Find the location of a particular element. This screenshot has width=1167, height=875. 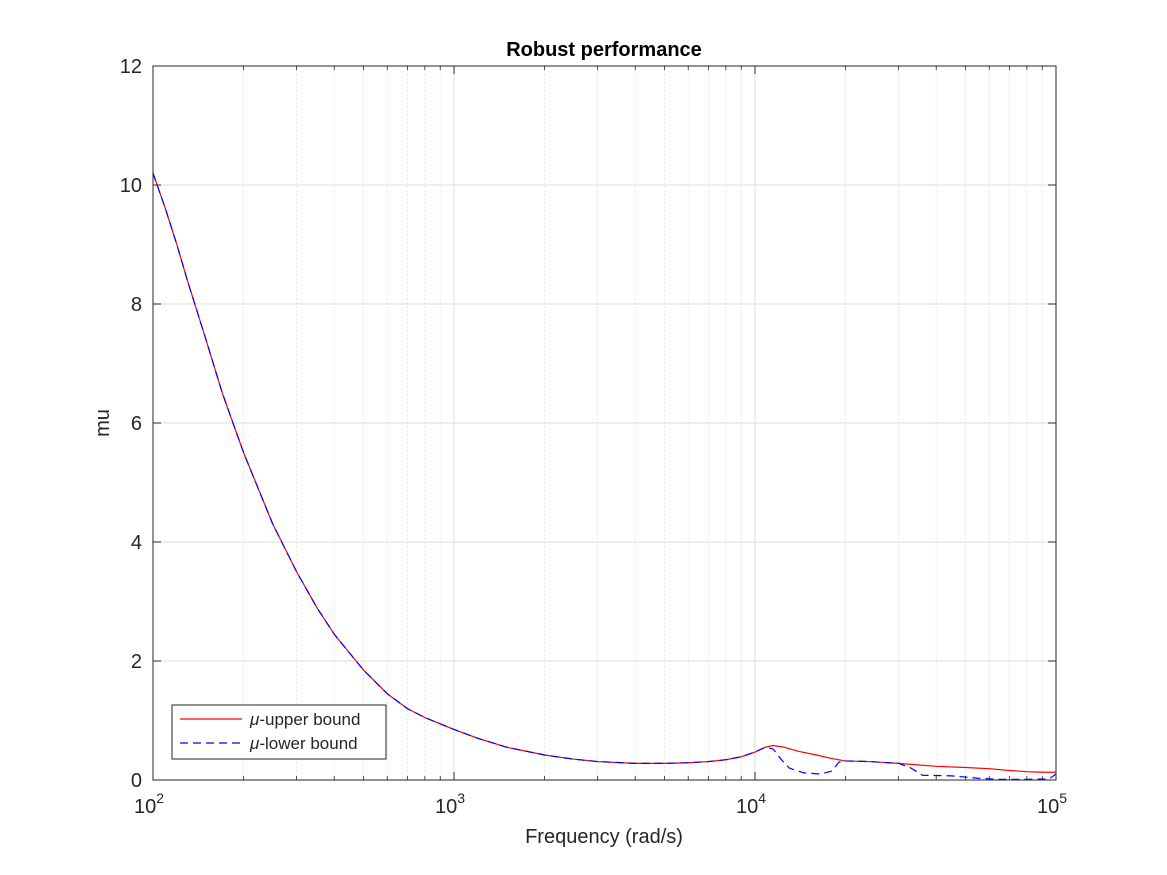

y-tick-label: 0 is located at coordinates (136, 781).